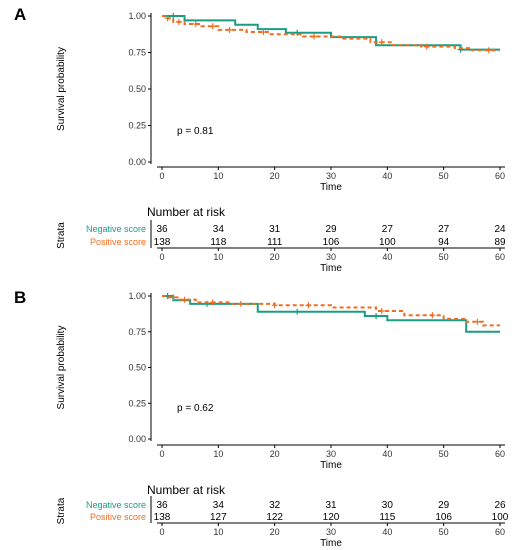 Image resolution: width=519 pixels, height=550 pixels. Describe the element at coordinates (274, 517) in the screenshot. I see `risk-table-count: 122` at that location.